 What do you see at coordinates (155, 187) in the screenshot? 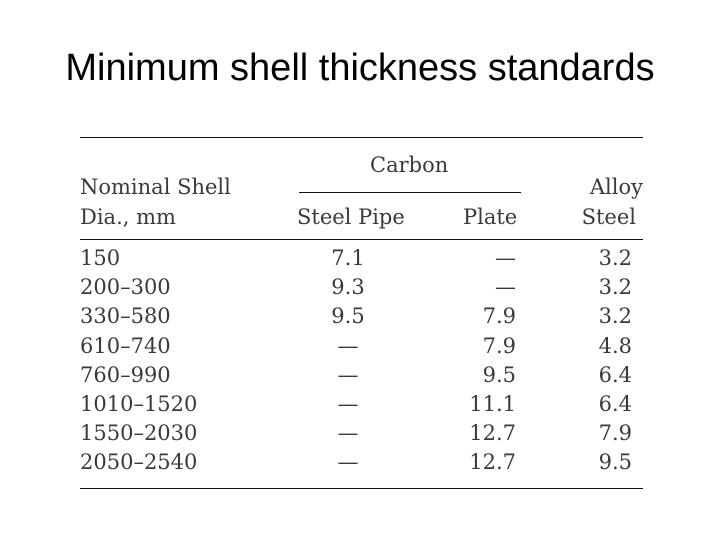
I see `header-nominal-line1: Nominal Shell` at bounding box center [155, 187].